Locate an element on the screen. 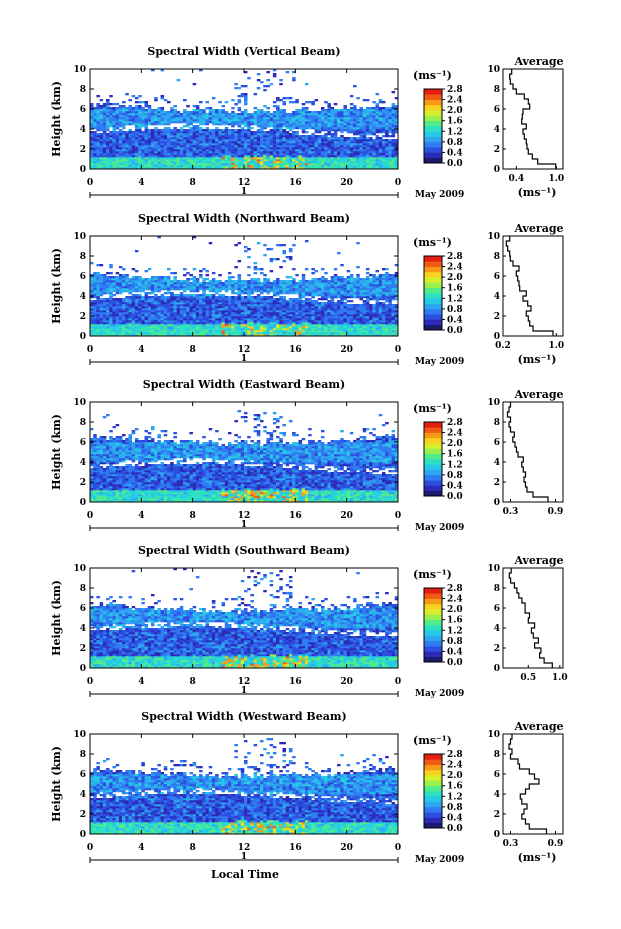 The image size is (621, 929). colorbar-swatch is located at coordinates (433, 160).